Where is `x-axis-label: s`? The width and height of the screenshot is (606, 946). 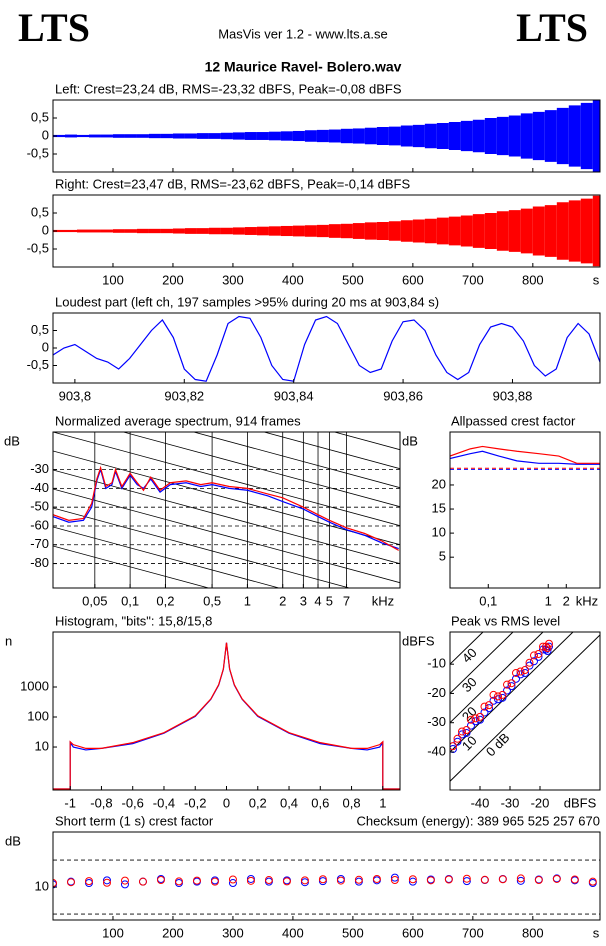 x-axis-label: s is located at coordinates (596, 932).